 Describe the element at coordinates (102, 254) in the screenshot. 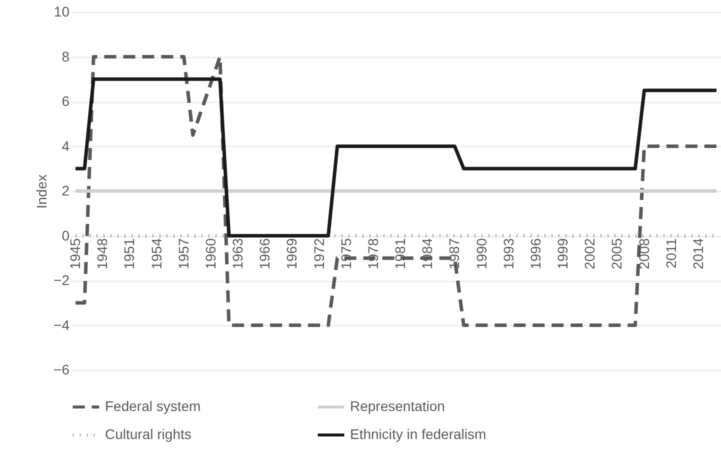

I see `x-tick-label: 1948` at that location.